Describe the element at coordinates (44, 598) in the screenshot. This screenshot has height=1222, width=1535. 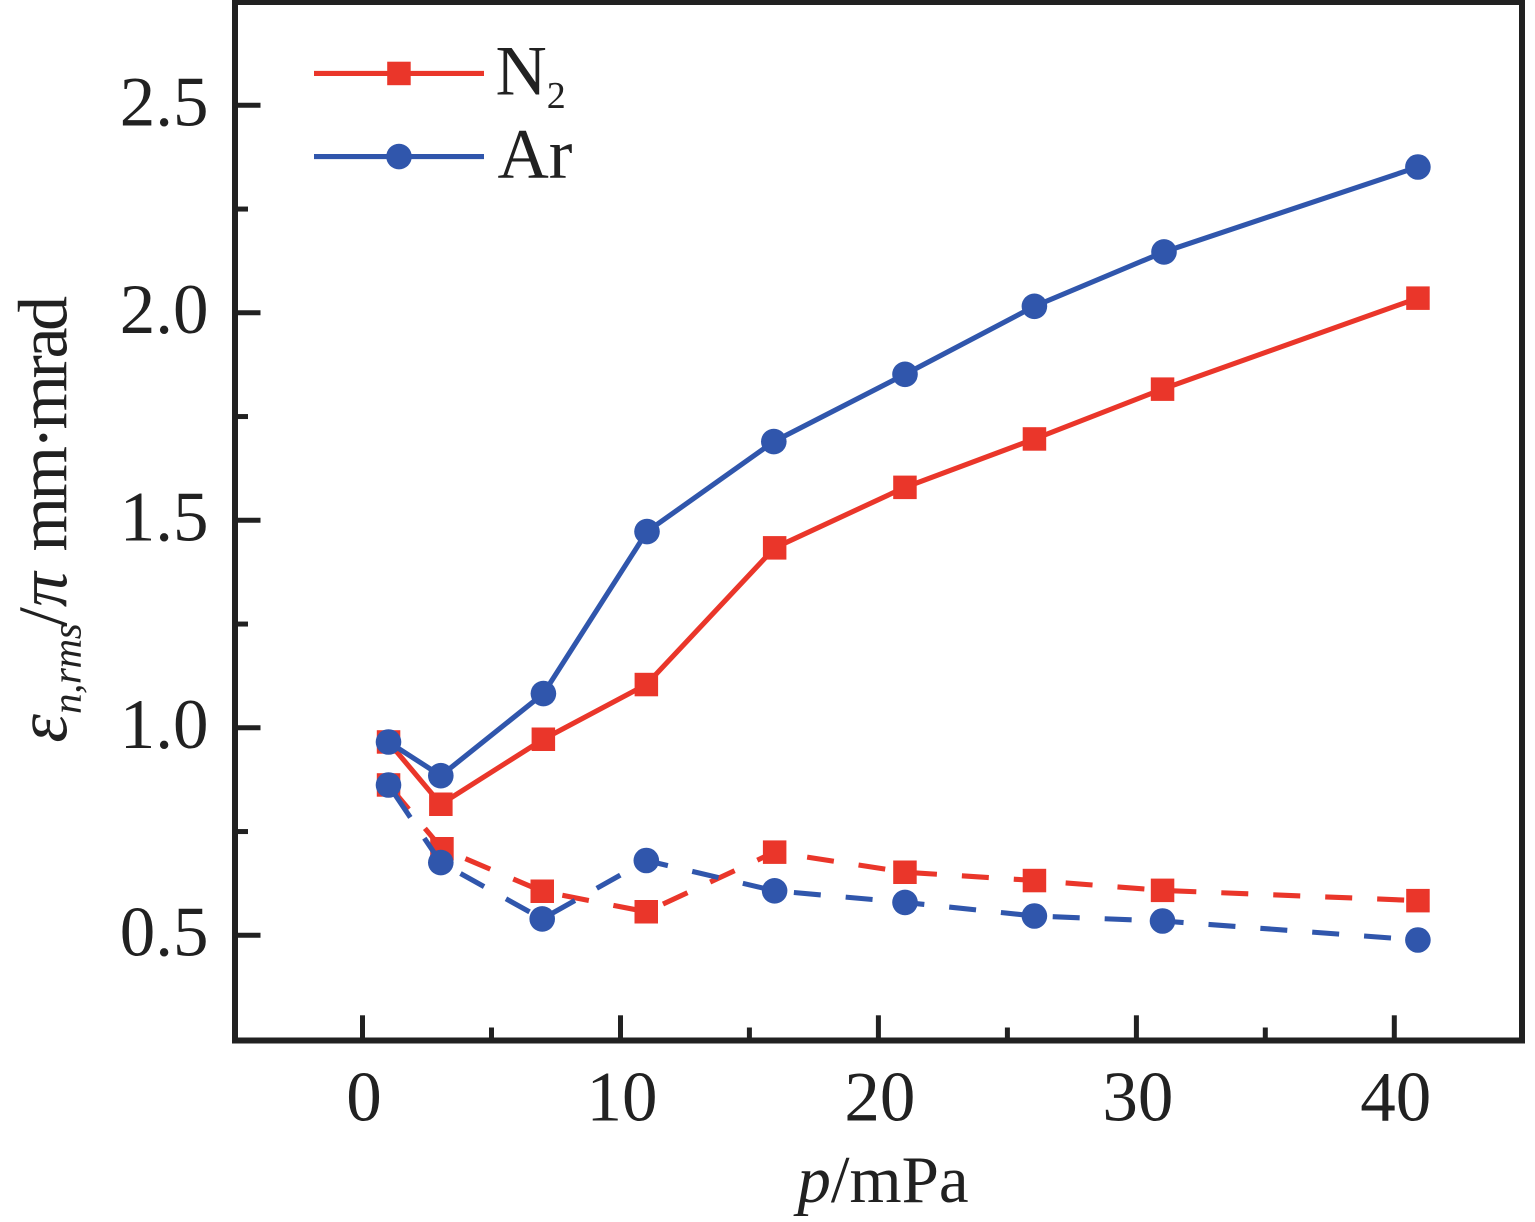
I see `svg-text: /π` at that location.